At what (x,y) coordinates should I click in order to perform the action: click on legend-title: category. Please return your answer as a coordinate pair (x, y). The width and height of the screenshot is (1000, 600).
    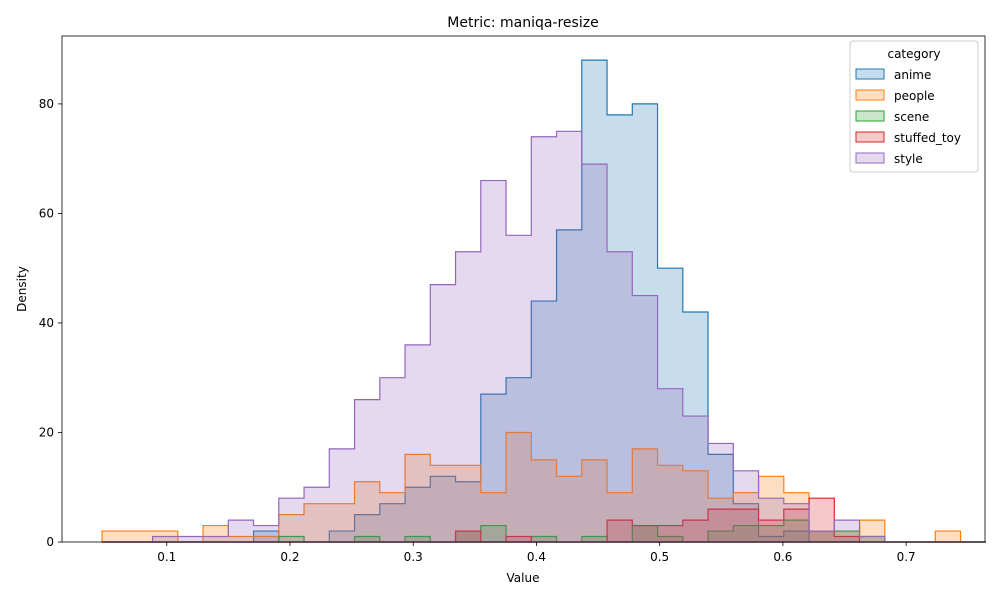
    Looking at the image, I should click on (913, 54).